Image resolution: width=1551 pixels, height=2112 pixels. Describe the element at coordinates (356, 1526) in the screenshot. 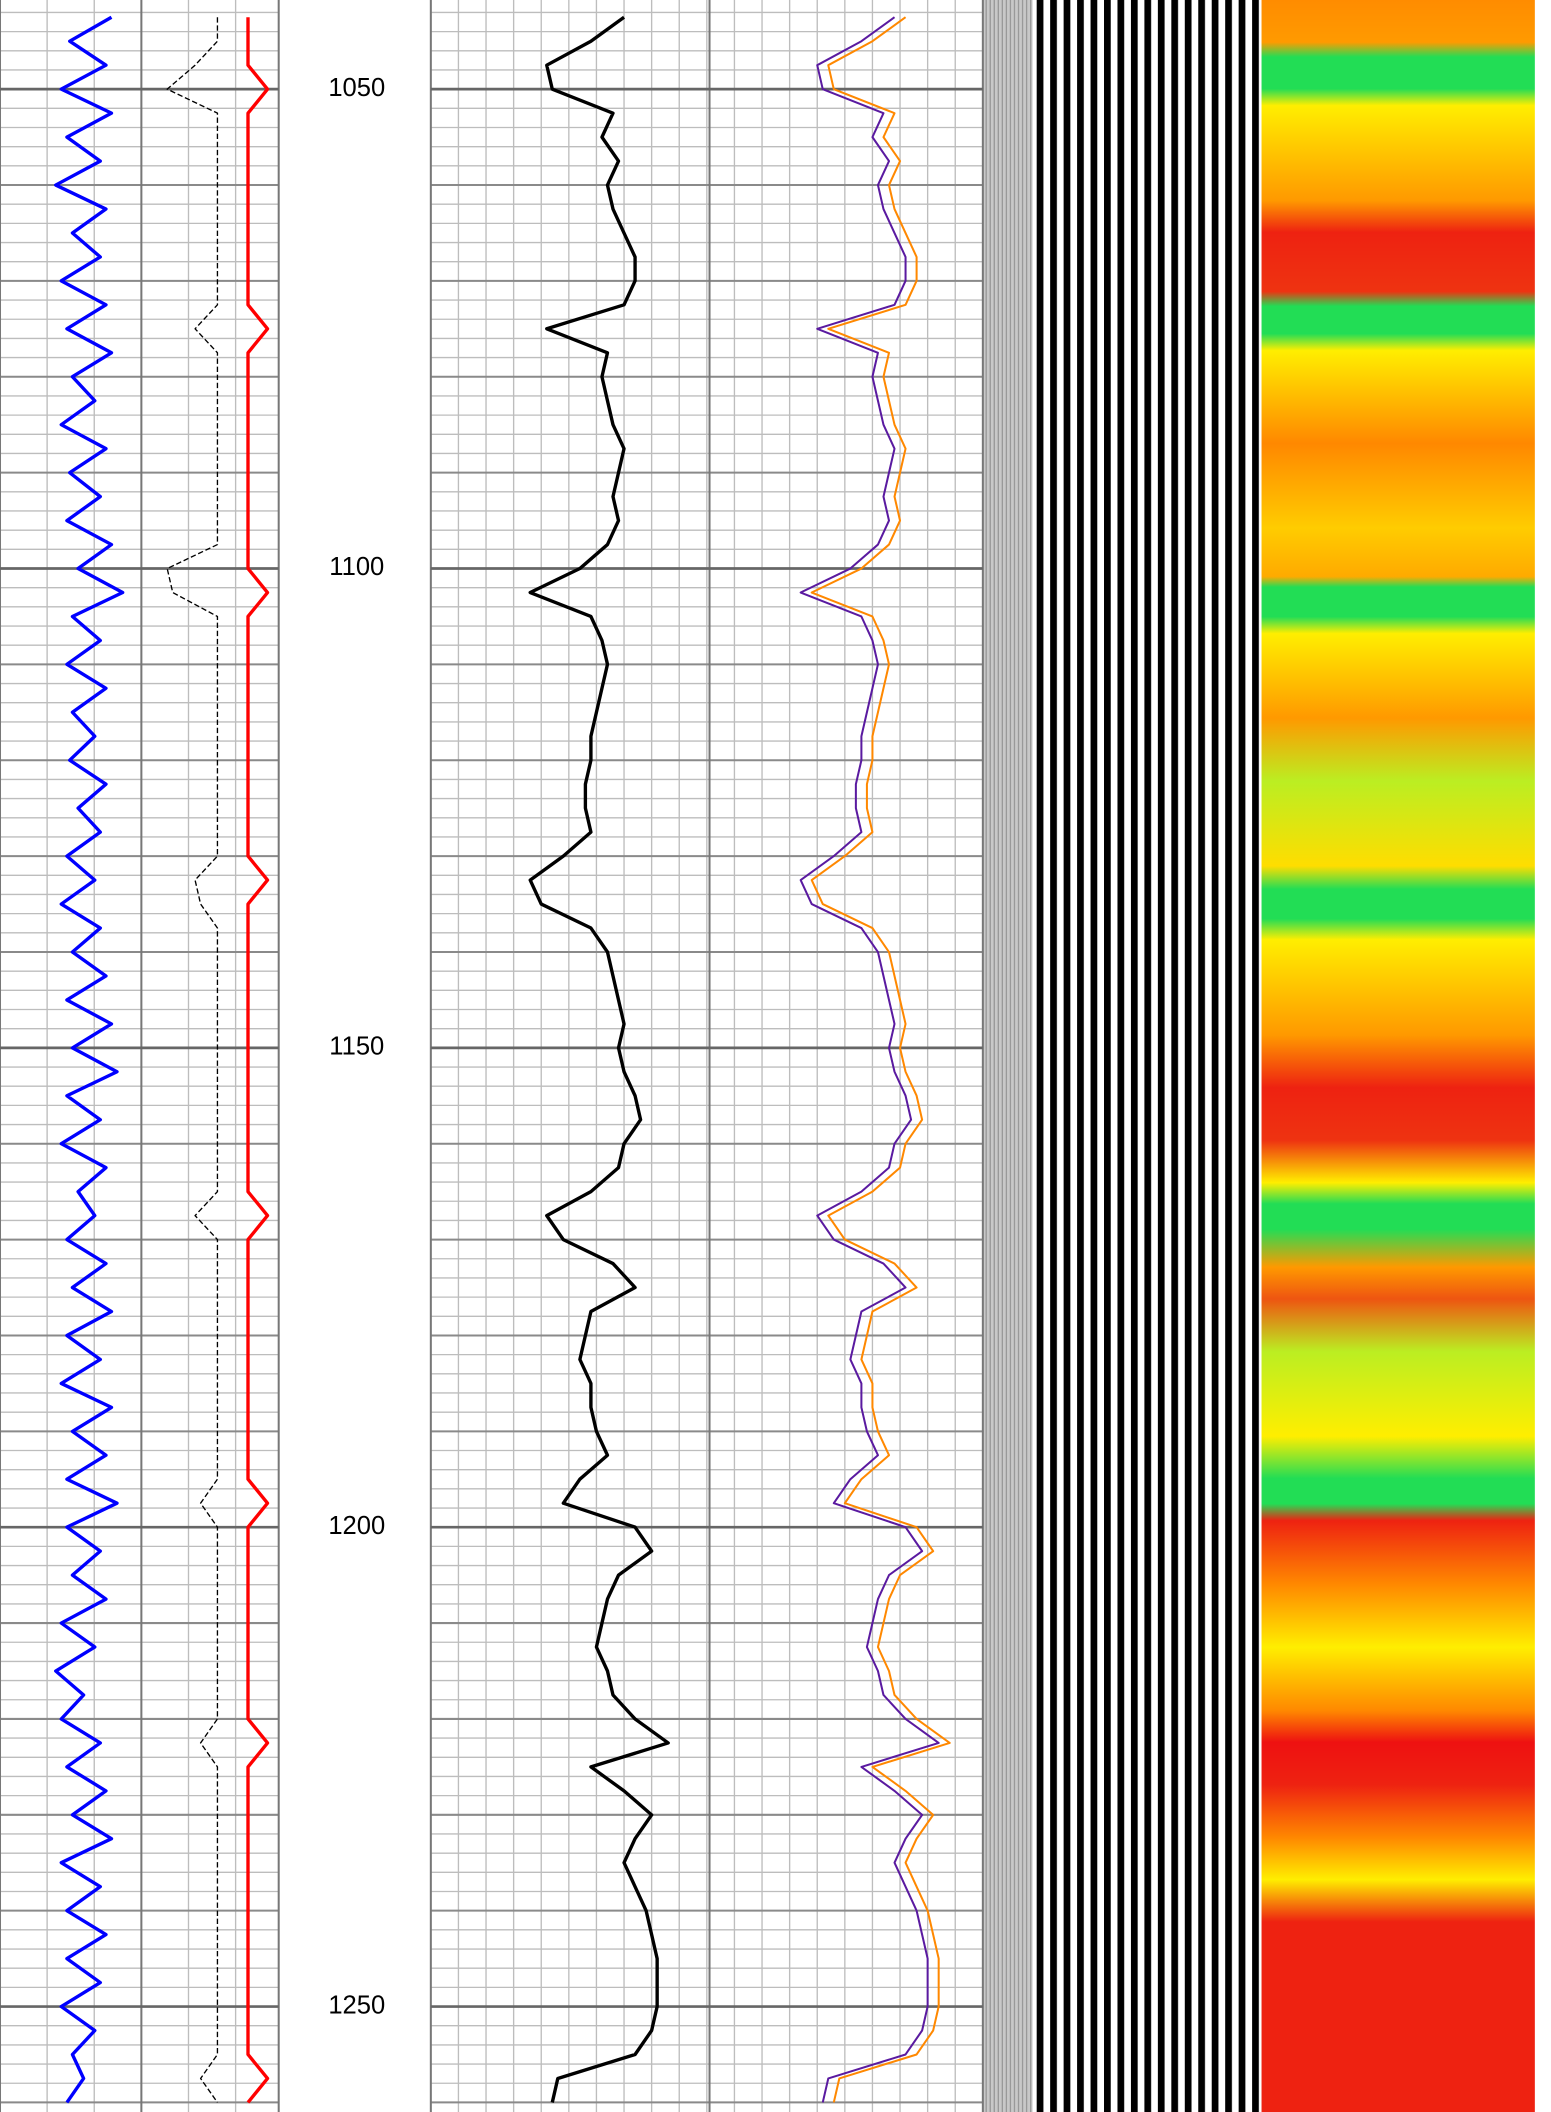

I see `depth-label: 1200` at that location.